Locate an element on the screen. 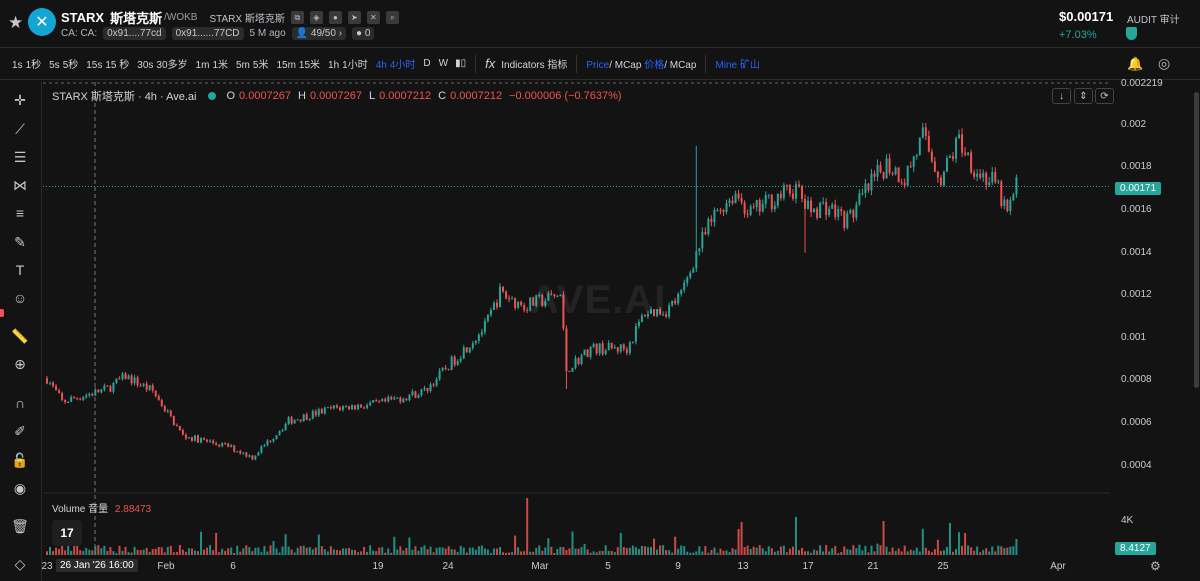 The image size is (1200, 581). y-tick-label: 0.002 is located at coordinates (1134, 124).